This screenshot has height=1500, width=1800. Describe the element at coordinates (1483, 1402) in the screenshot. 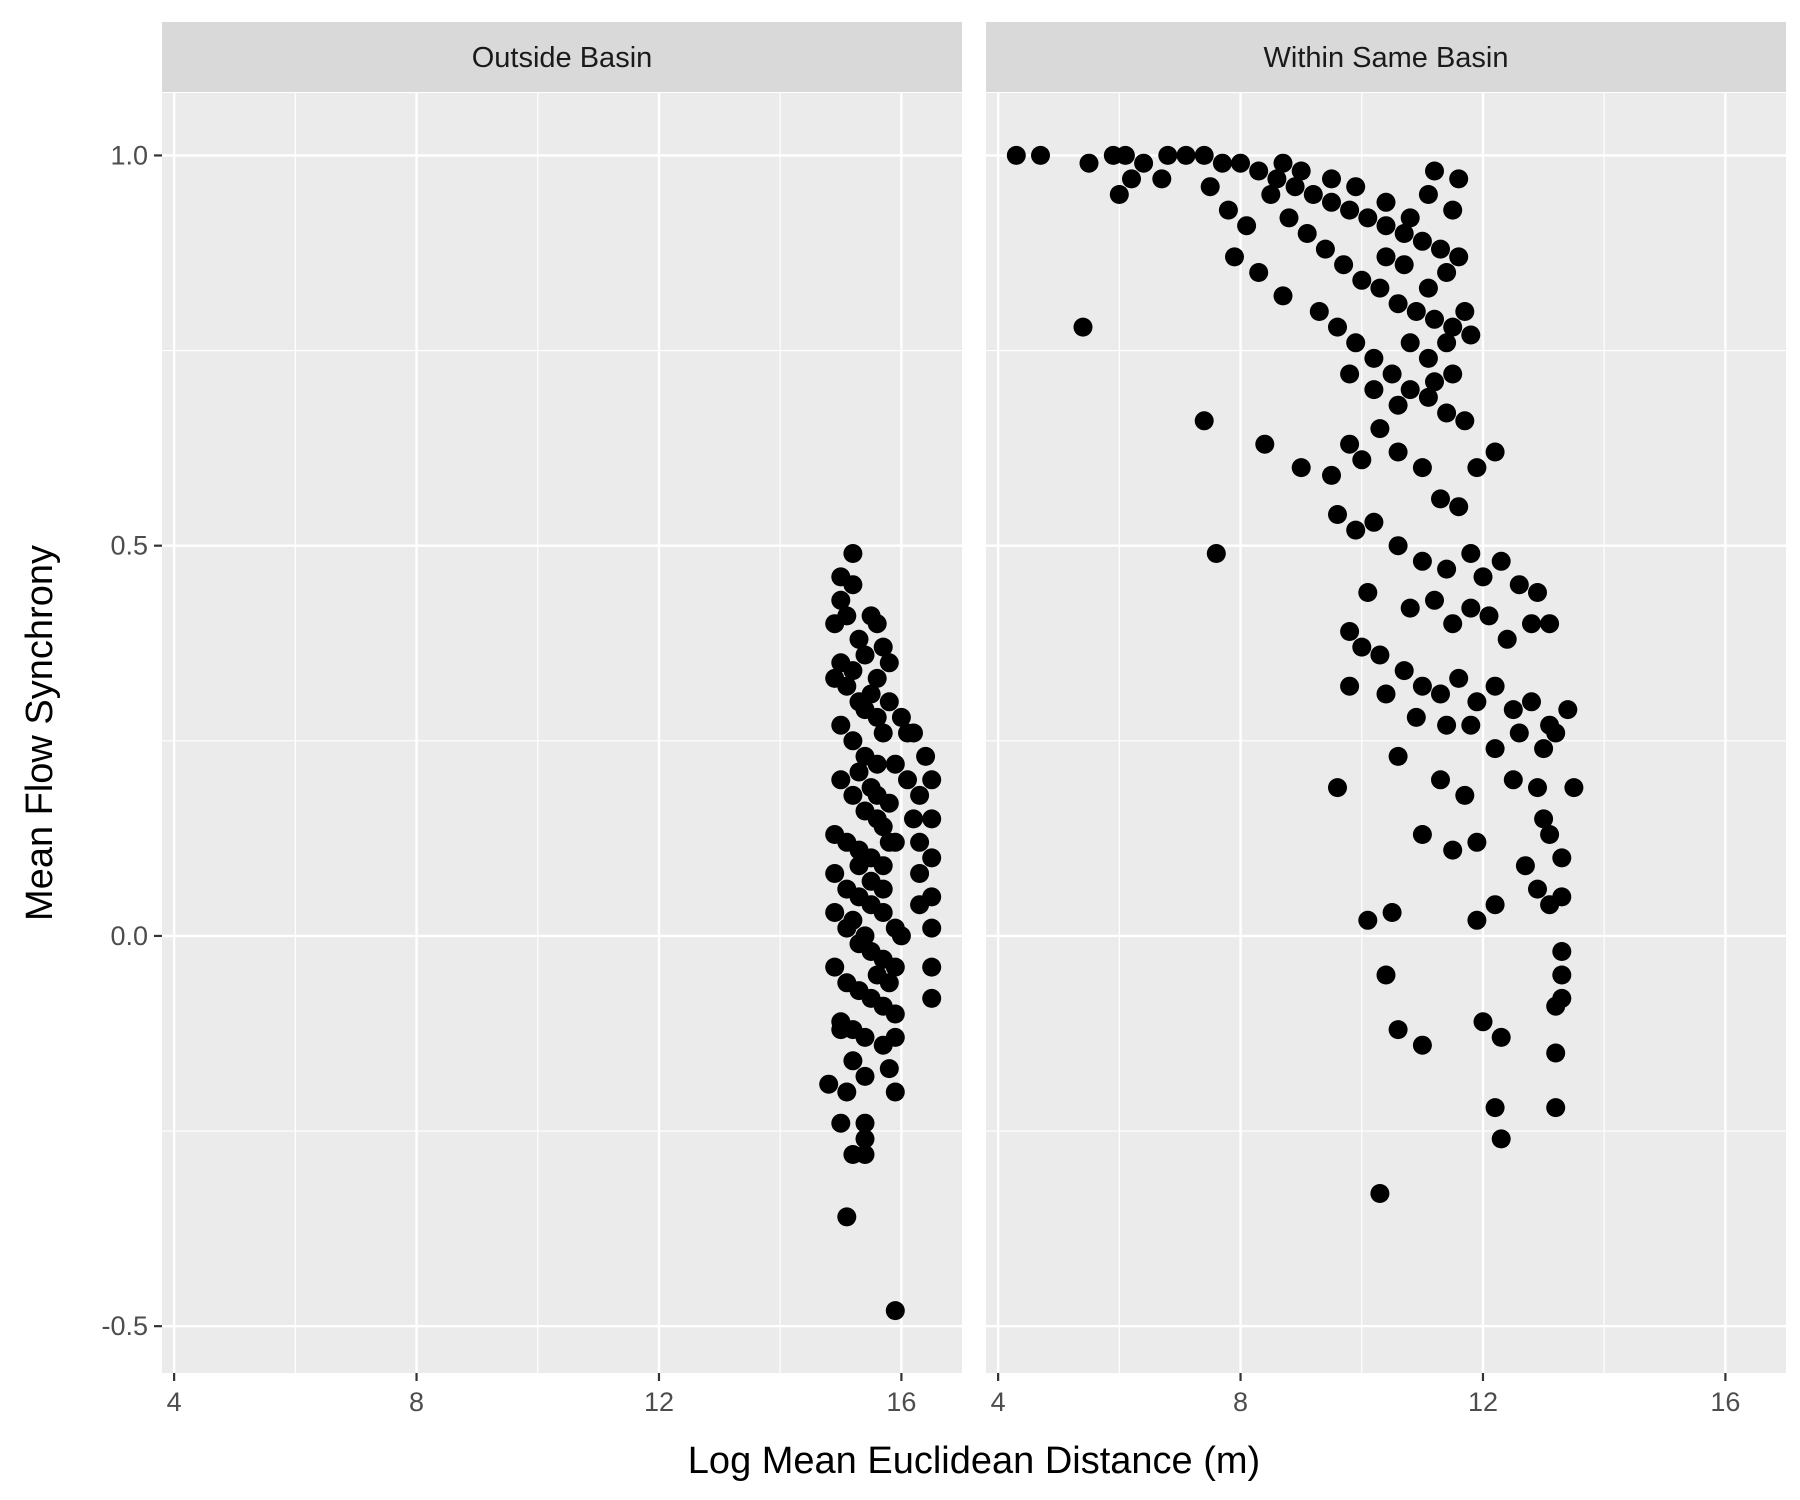

I see `x-tick-label: 12` at that location.